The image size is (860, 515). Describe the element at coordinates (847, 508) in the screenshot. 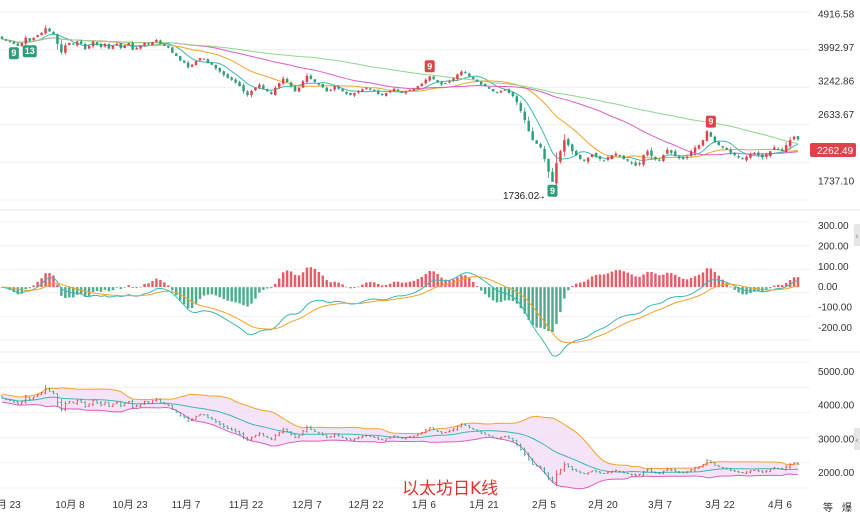

I see `corner-icon-burst: 爆` at that location.